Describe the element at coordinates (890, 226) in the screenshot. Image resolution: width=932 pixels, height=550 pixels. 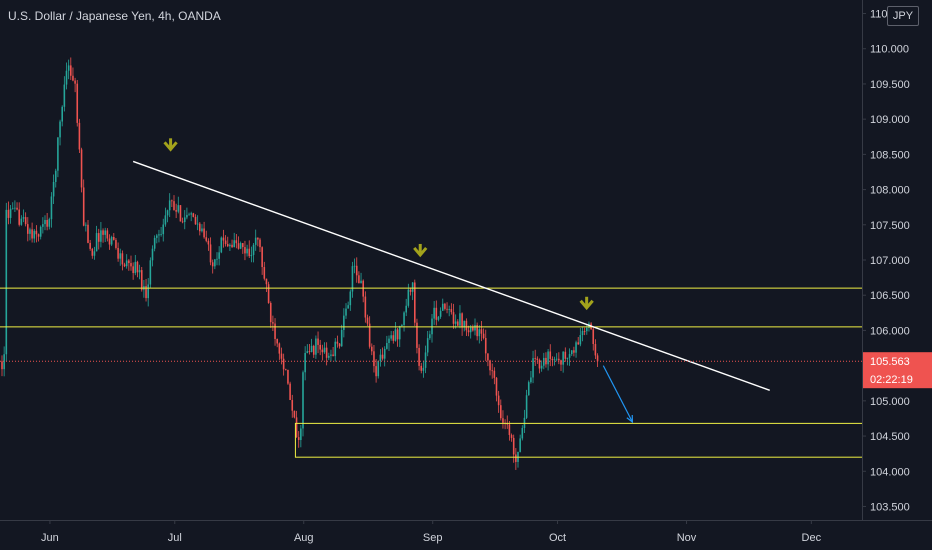
I see `y-tick-label: 107.500` at that location.